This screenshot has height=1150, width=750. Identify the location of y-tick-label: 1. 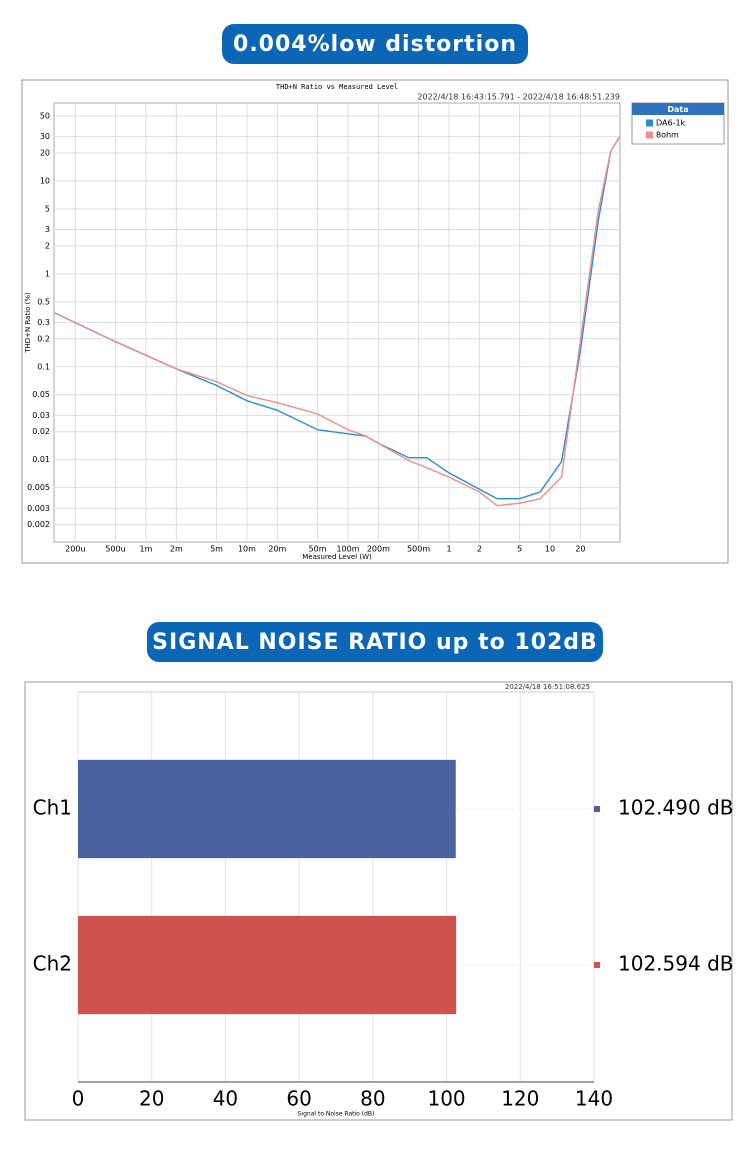
(47, 273).